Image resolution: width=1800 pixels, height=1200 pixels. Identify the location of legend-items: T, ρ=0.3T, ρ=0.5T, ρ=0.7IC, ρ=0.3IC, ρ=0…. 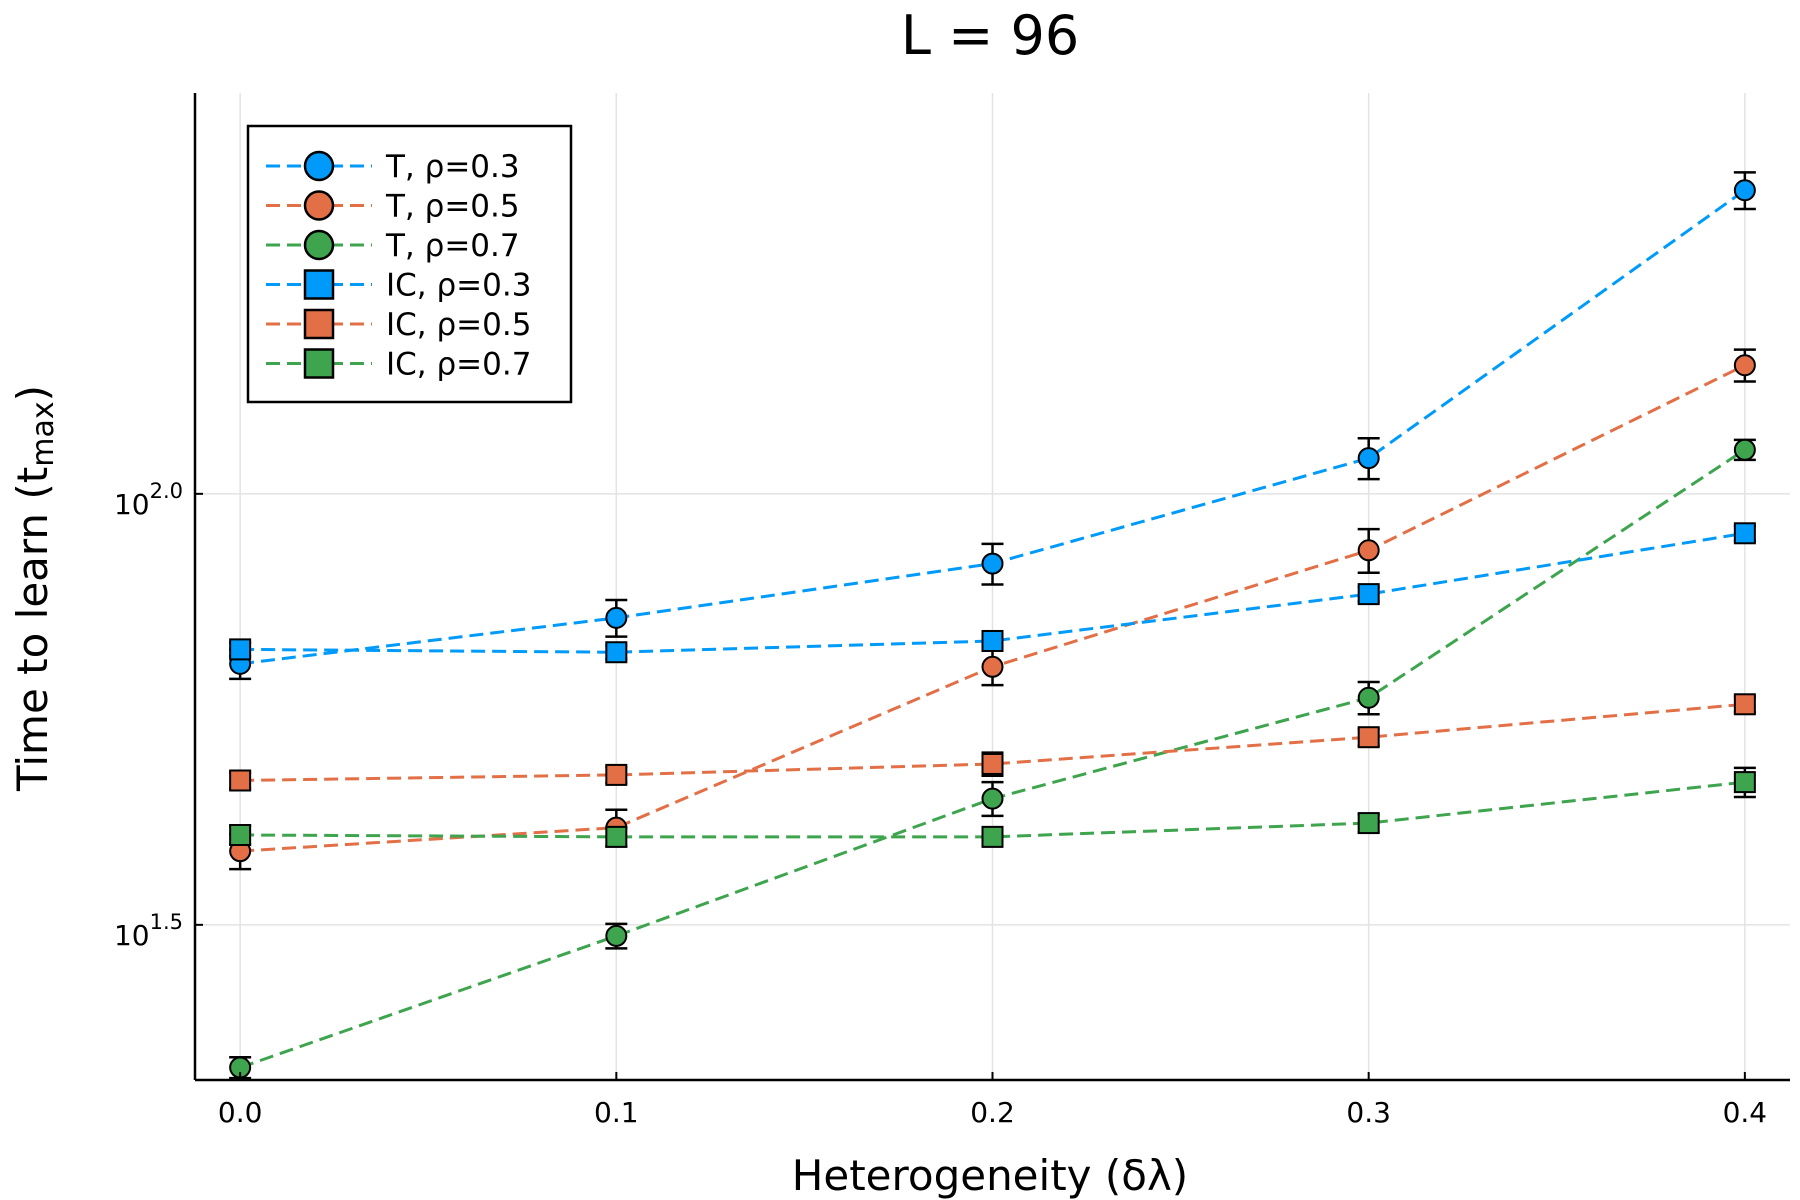
(398, 266).